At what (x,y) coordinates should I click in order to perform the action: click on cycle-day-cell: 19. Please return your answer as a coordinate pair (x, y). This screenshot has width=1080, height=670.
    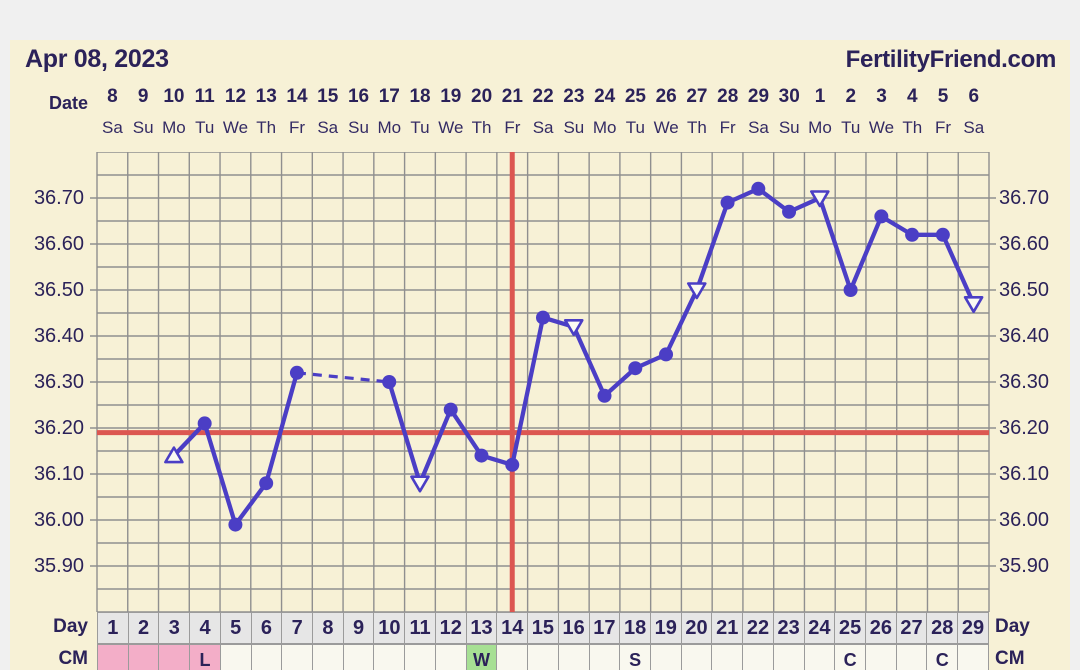
    Looking at the image, I should click on (665, 628).